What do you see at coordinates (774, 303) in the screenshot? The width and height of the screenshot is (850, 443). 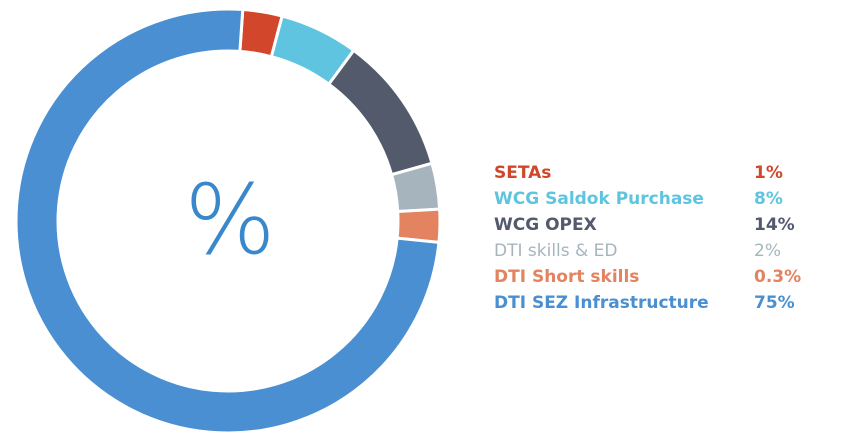 I see `legend-value: 75%` at bounding box center [774, 303].